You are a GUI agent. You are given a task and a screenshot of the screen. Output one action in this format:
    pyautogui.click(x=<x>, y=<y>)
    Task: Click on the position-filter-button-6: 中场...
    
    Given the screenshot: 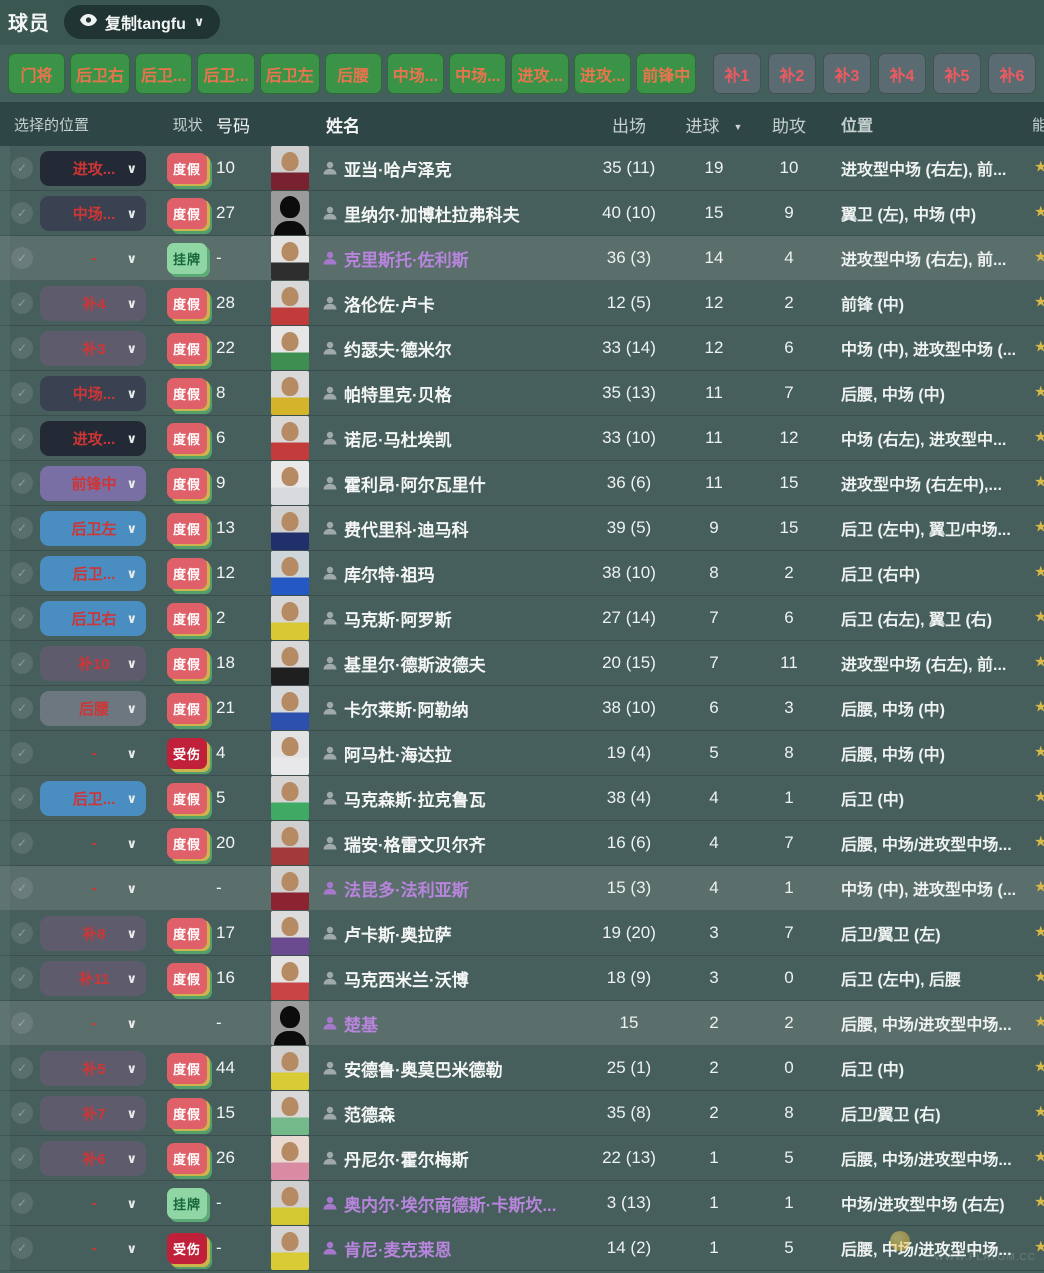 What is the action you would take?
    pyautogui.click(x=415, y=73)
    